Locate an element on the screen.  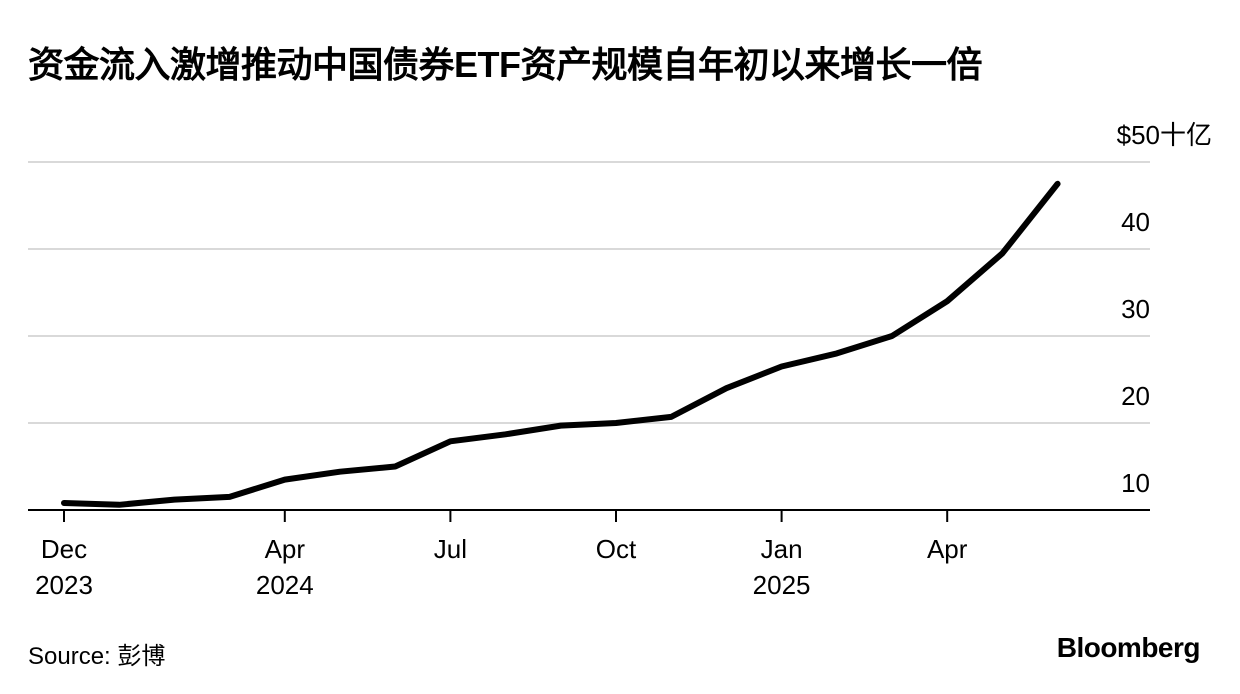
x-tick-label: Jul is located at coordinates (450, 549).